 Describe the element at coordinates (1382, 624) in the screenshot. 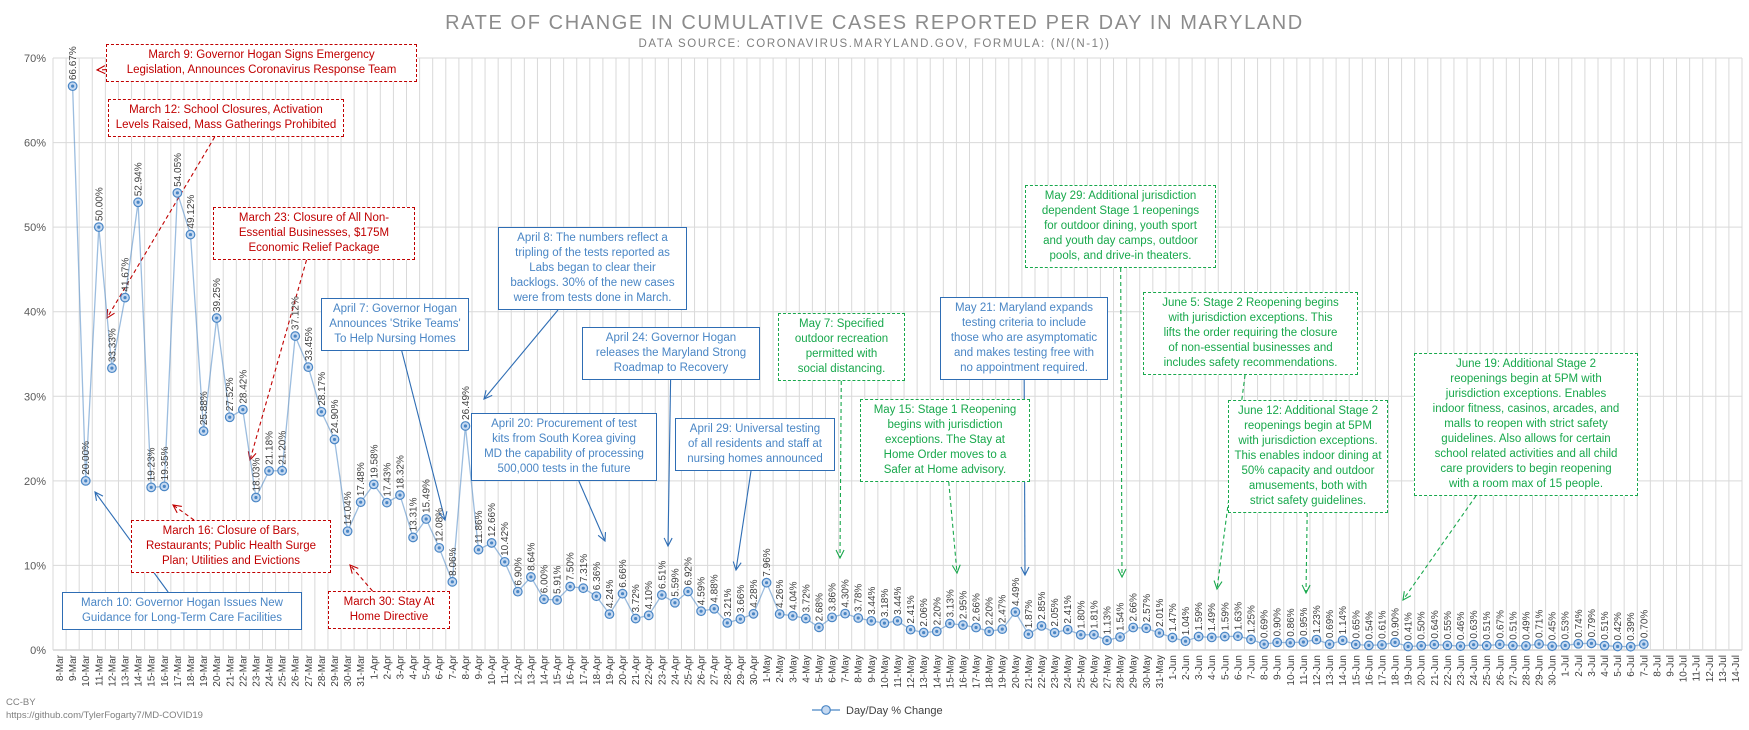

I see `data-label: 0.61%` at that location.